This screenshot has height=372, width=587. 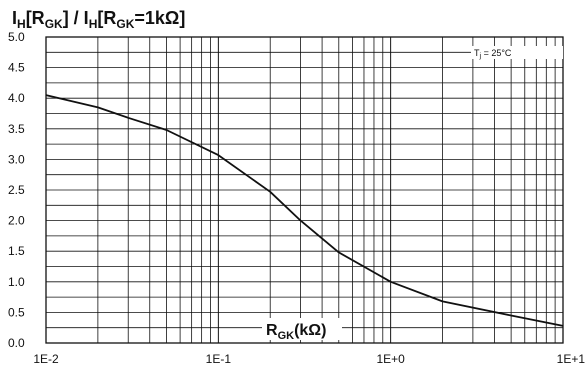 I want to click on y-tick-label: 2.5, so click(x=16, y=190).